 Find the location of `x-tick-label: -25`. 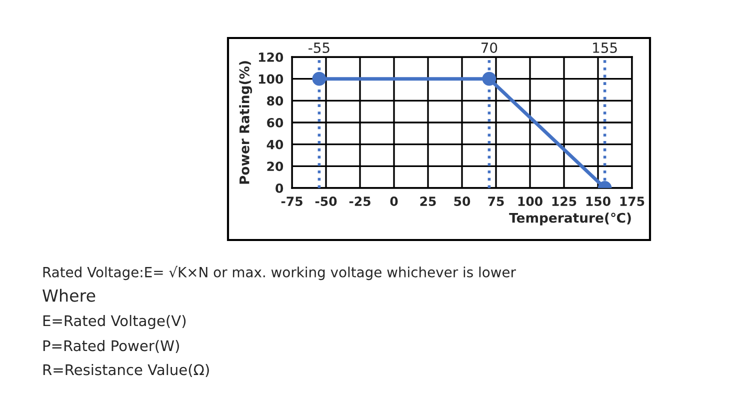

x-tick-label: -25 is located at coordinates (359, 201).